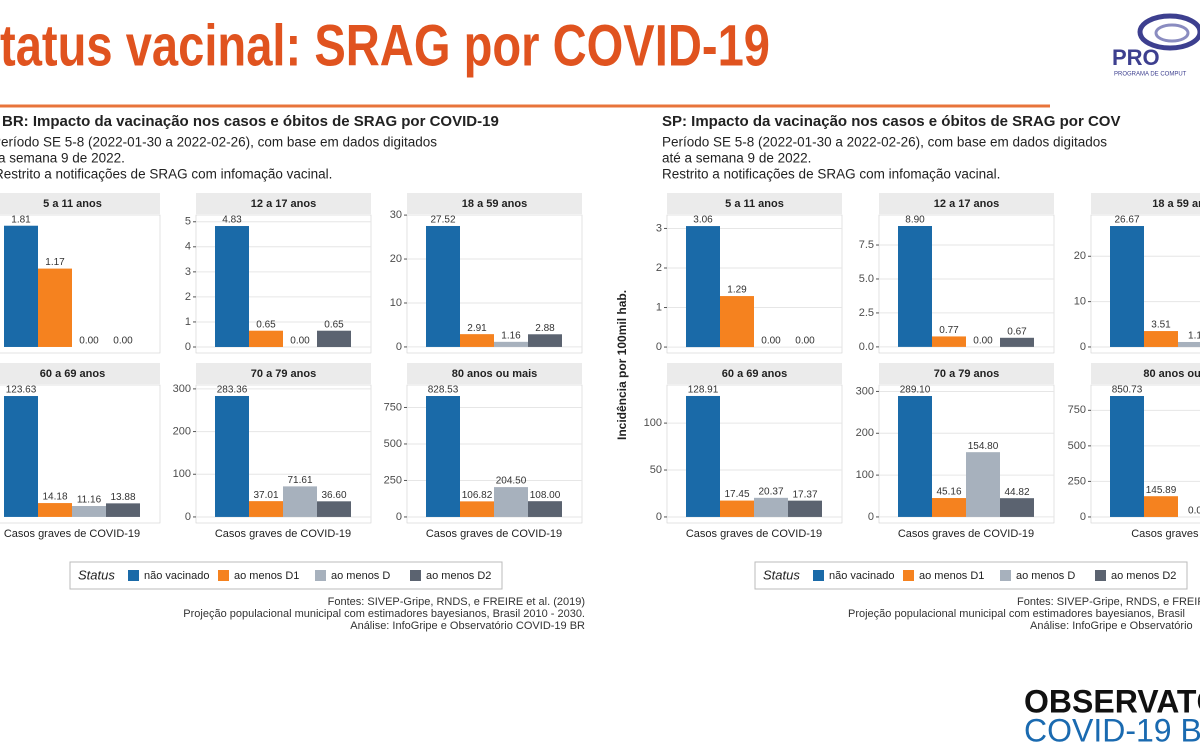 This screenshot has height=750, width=1200. I want to click on y-tick-label: 100, so click(865, 475).